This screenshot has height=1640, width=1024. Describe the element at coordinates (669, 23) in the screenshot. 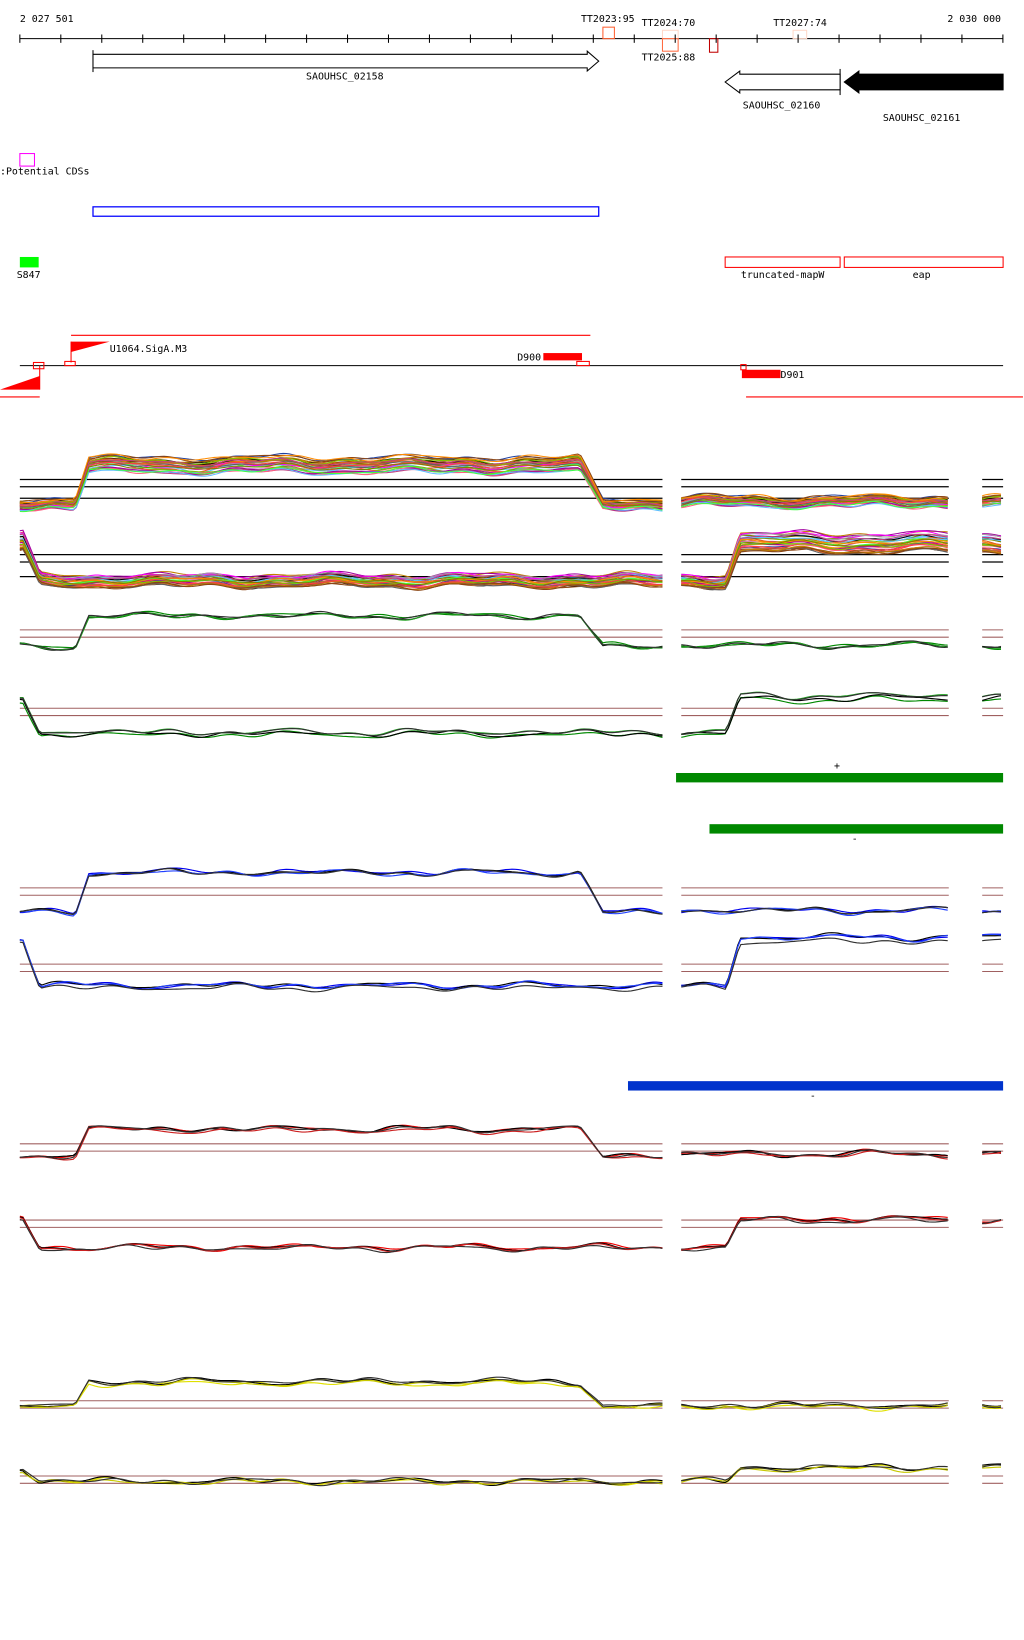

I see `terminator-label: TT2024:70` at that location.